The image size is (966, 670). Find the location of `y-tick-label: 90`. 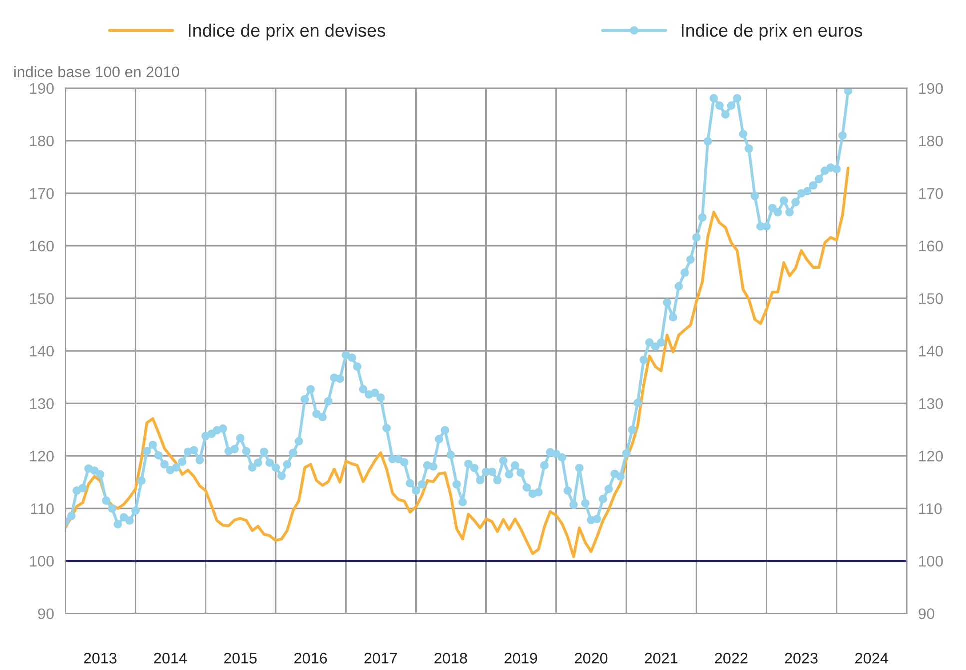

y-tick-label: 90 is located at coordinates (46, 614).